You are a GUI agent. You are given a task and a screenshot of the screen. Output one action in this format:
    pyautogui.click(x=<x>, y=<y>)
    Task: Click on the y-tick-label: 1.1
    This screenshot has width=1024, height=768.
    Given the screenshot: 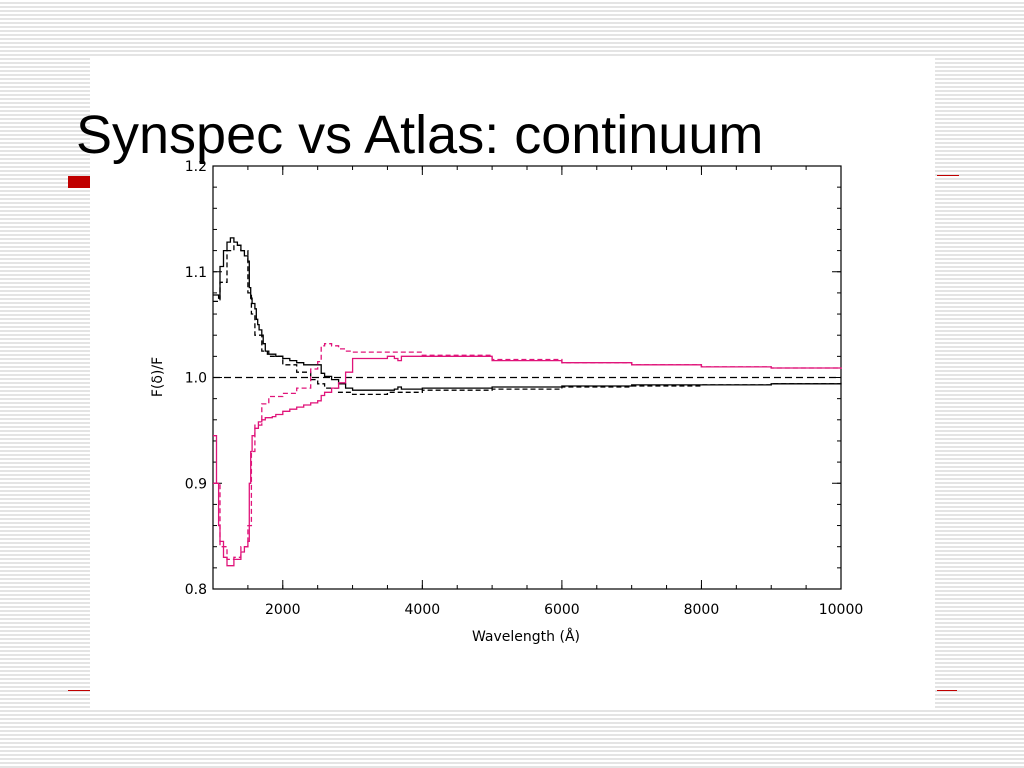 What is the action you would take?
    pyautogui.click(x=196, y=273)
    